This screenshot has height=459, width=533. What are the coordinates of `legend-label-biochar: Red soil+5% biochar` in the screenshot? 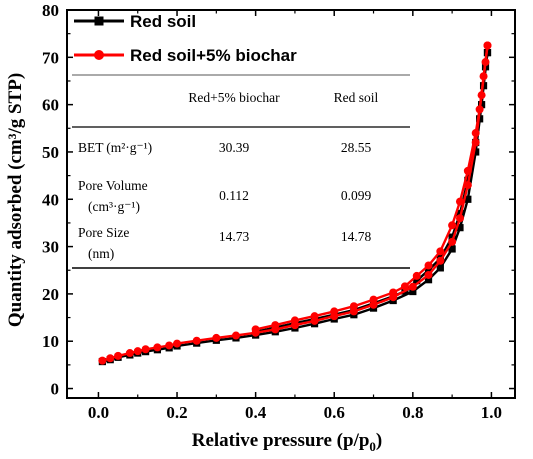 It's located at (213, 55).